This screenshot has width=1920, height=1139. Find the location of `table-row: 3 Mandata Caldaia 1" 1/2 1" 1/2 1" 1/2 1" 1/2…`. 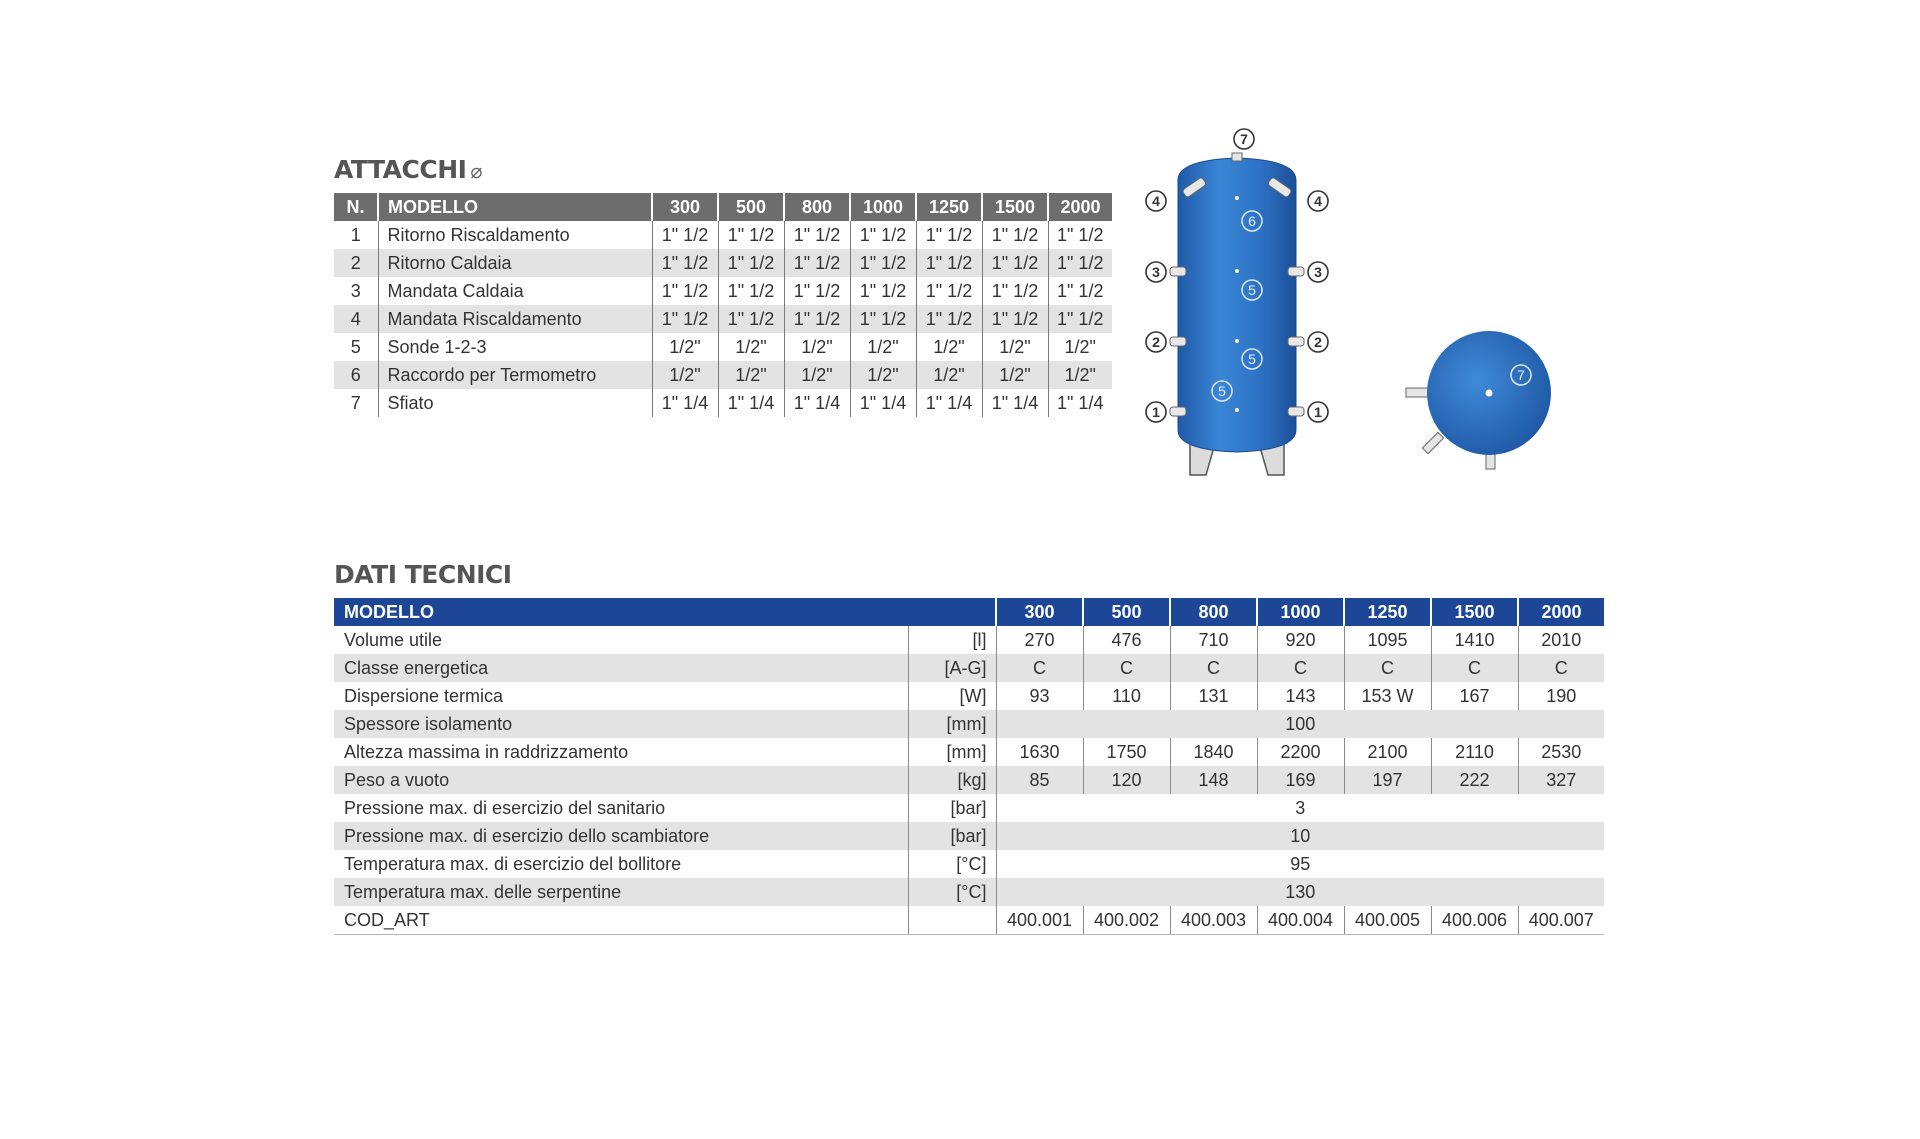

table-row: 3 Mandata Caldaia 1" 1/2 1" 1/2 1" 1/2 1" 1/2… is located at coordinates (723, 291).